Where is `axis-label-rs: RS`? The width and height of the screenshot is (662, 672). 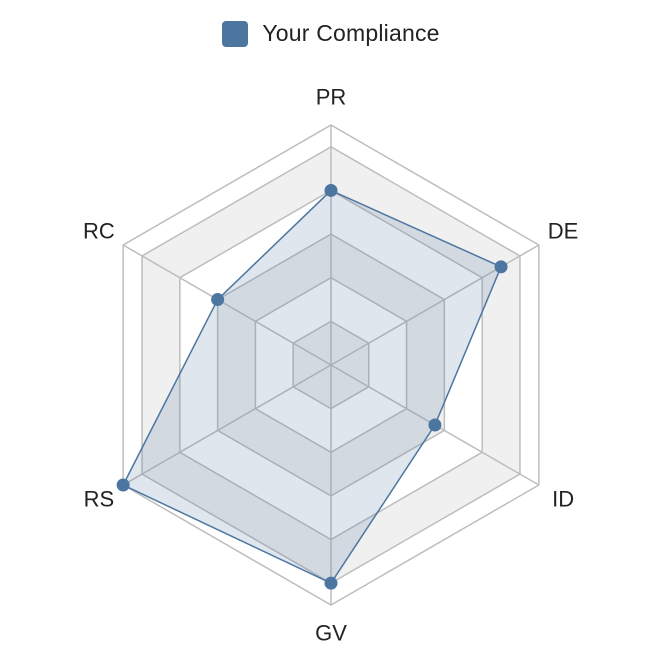
axis-label-rs: RS is located at coordinates (99, 499).